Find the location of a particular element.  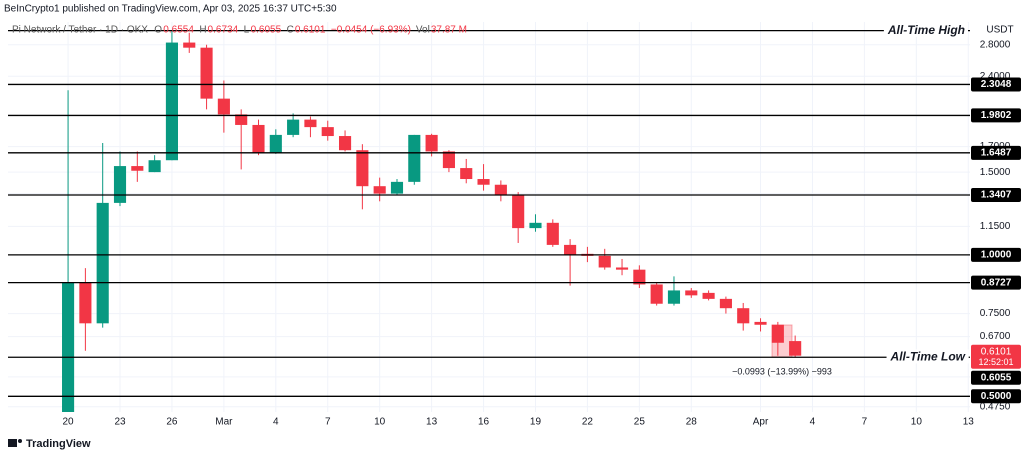

y-tick-label: 0.6700 is located at coordinates (995, 336).